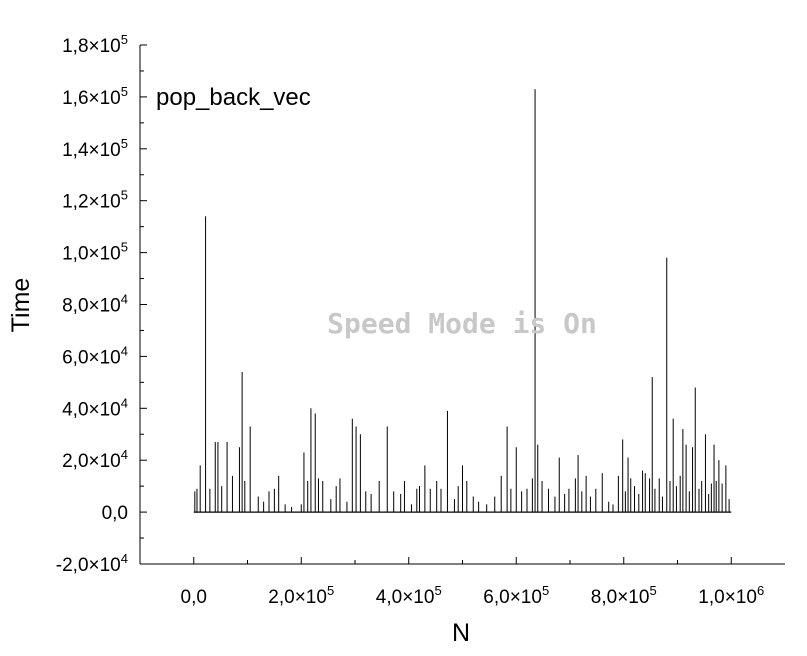  Describe the element at coordinates (115, 513) in the screenshot. I see `y-tick-label: 0,0` at that location.